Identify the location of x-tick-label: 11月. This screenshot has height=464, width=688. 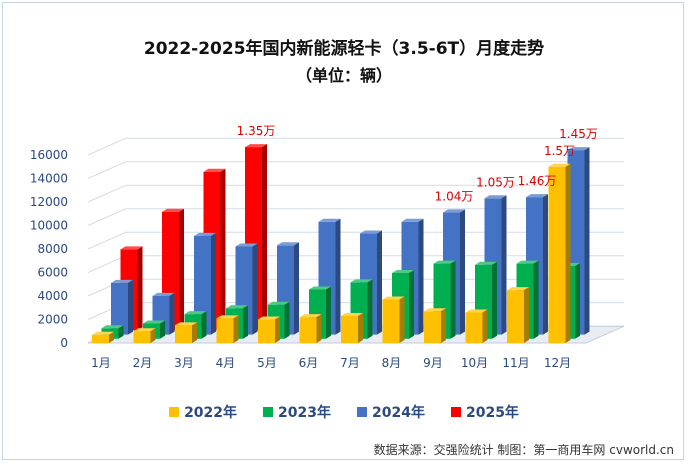
(515, 363).